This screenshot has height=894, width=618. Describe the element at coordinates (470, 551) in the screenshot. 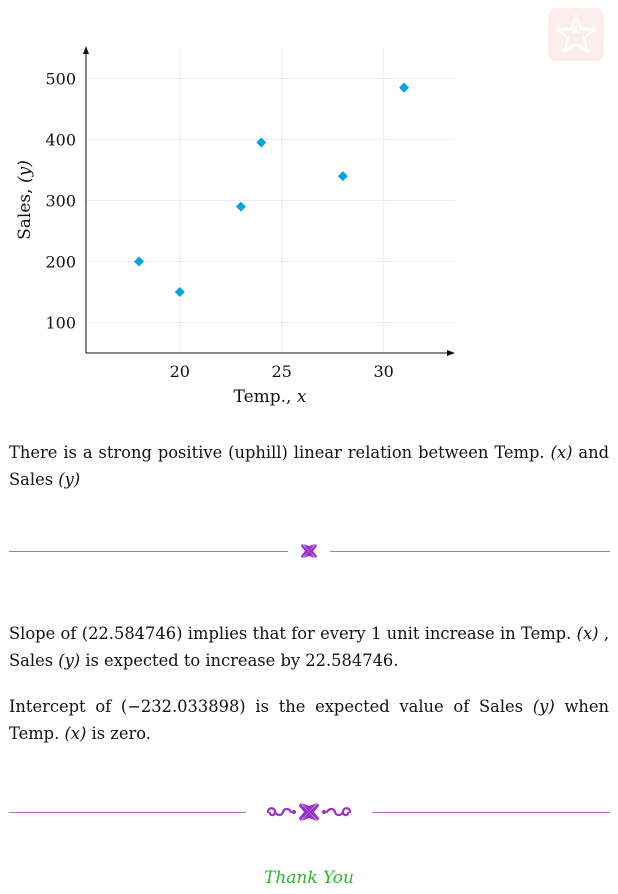

I see `divider-line-right` at that location.